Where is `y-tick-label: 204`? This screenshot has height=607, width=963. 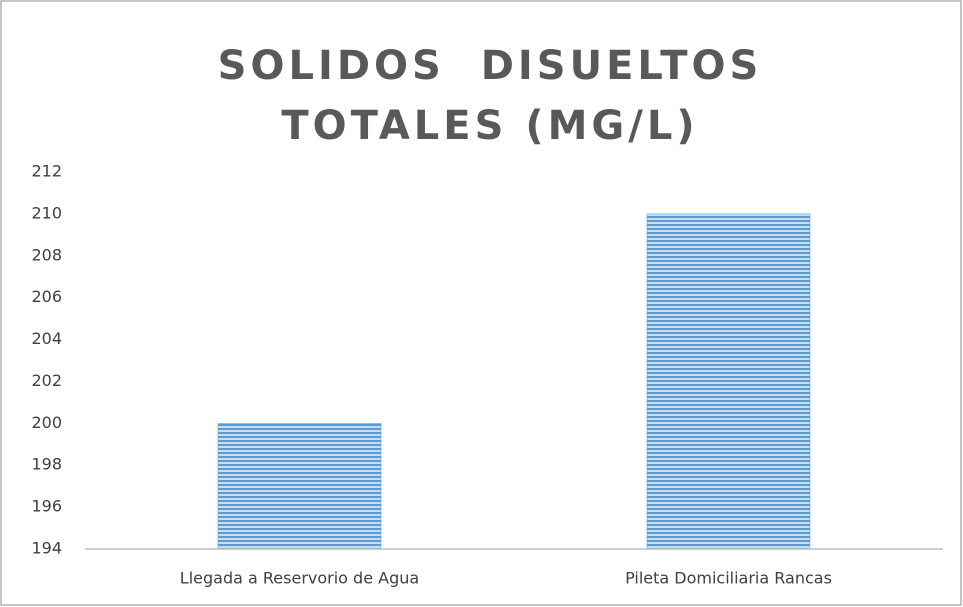 y-tick-label: 204 is located at coordinates (46, 338).